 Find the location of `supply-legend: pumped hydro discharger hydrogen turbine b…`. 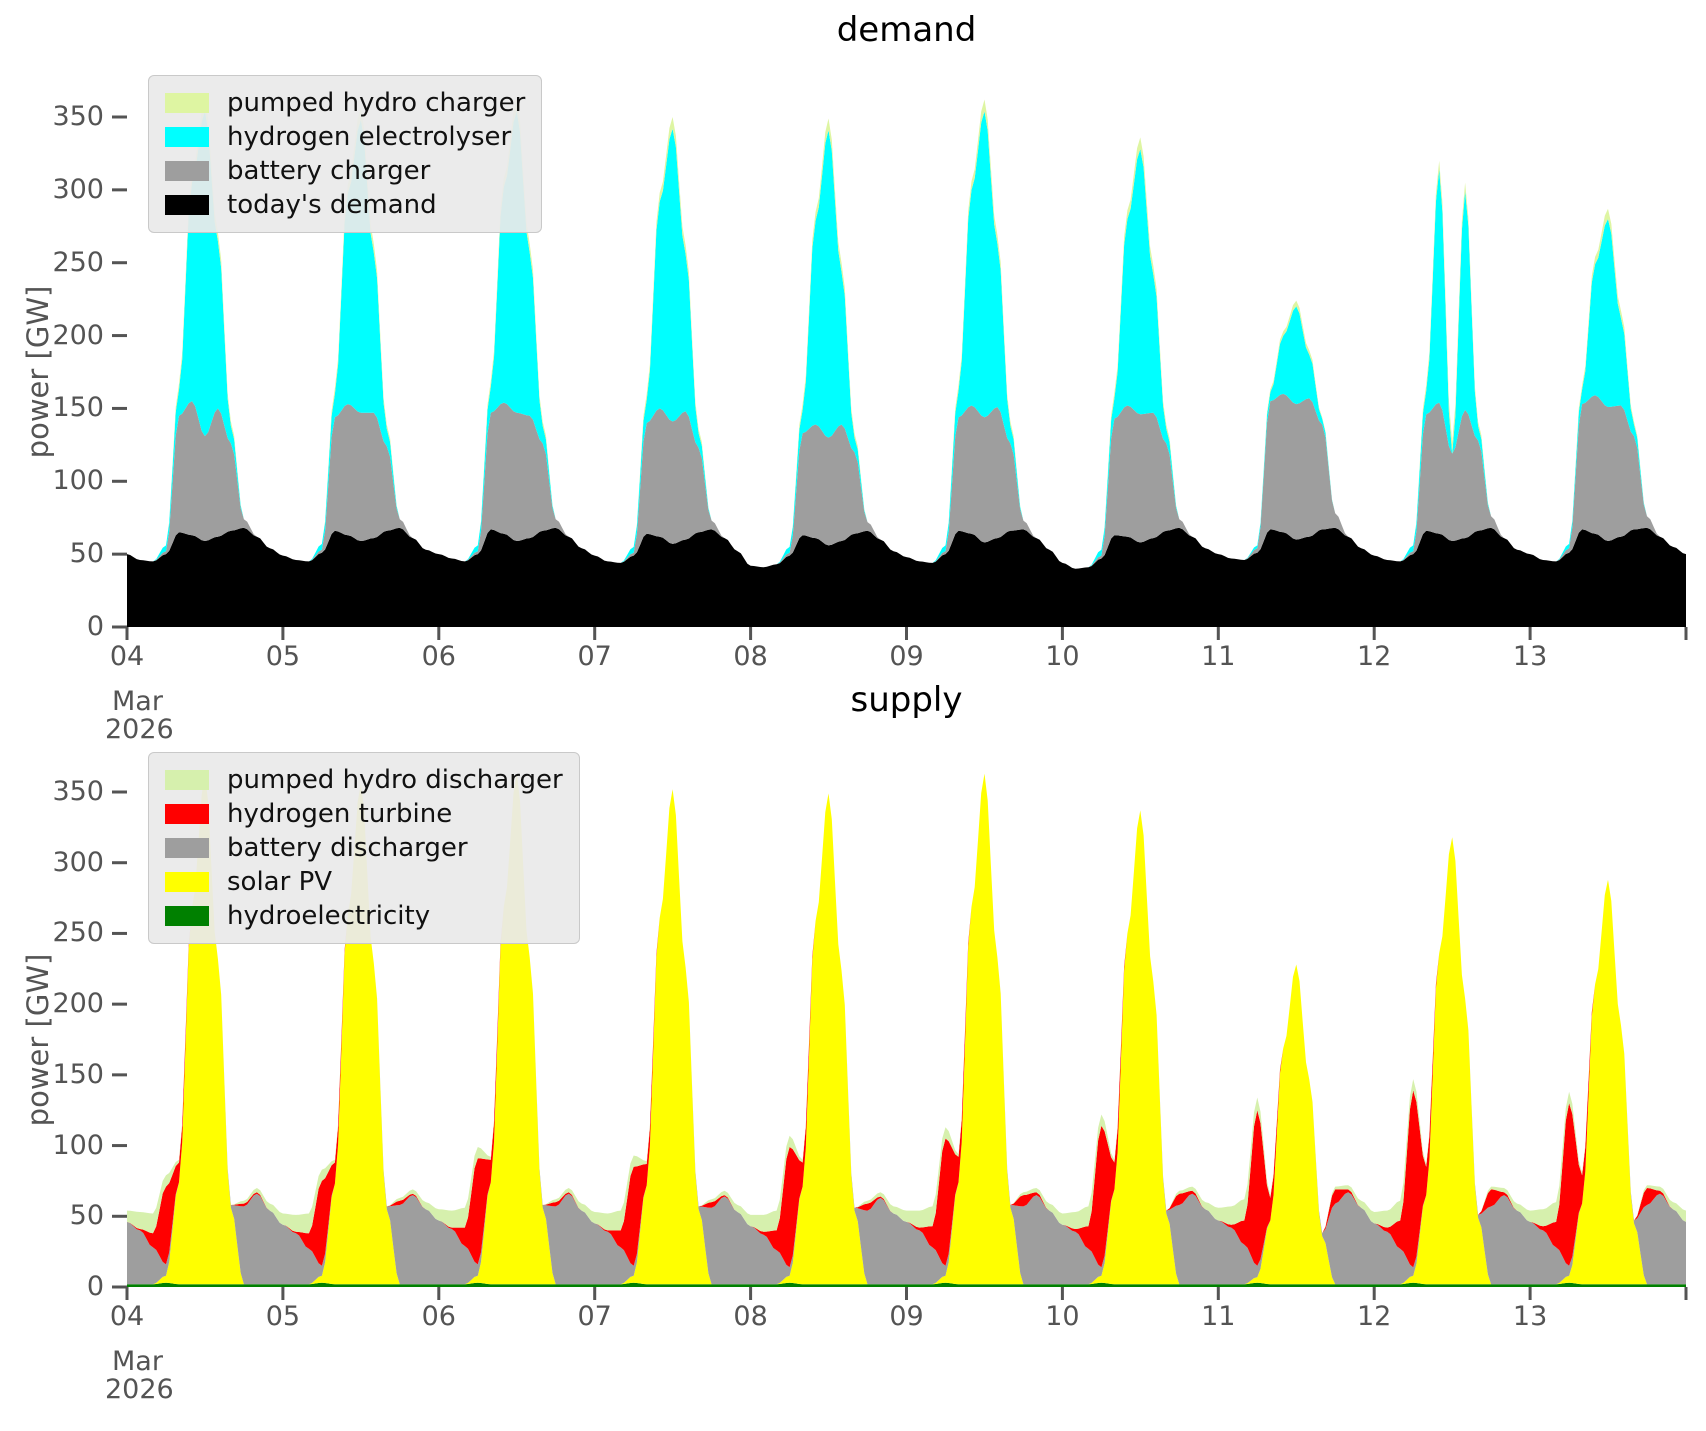

supply-legend: pumped hydro discharger hydrogen turbine b… is located at coordinates (364, 848).